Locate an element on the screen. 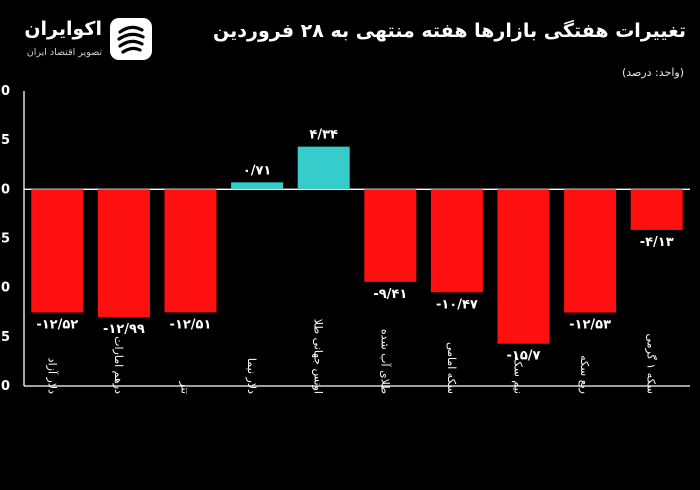 This screenshot has height=490, width=700. brand: اکوایران تصویر اقتصاد ایران is located at coordinates (81, 41).